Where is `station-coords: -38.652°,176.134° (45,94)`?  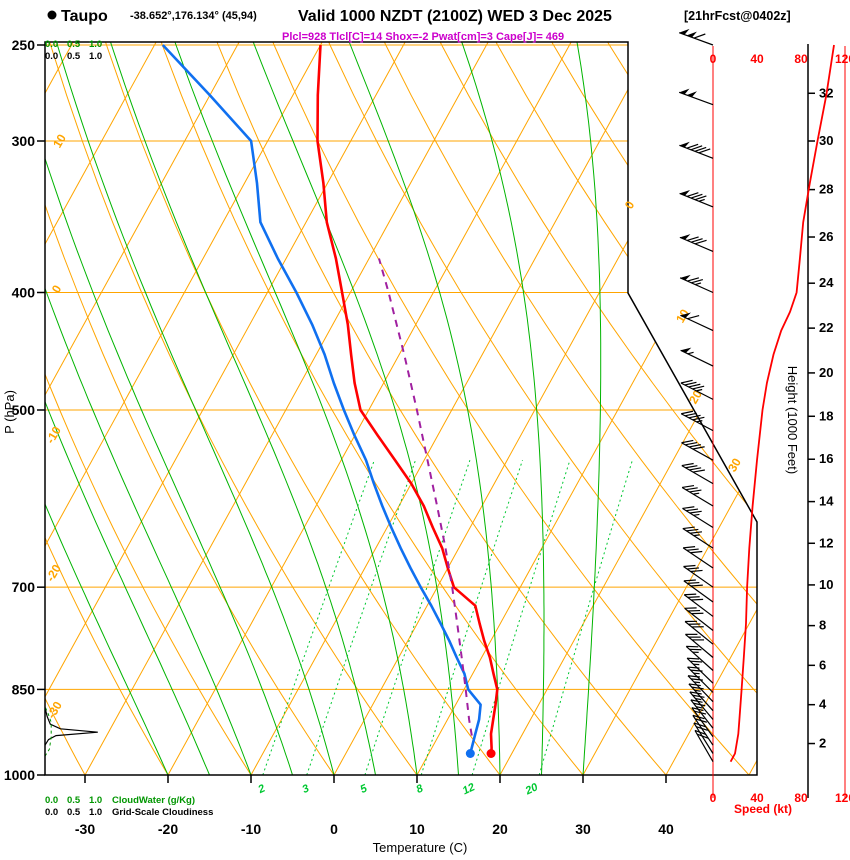
station-coords: -38.652°,176.134° (45,94) is located at coordinates (193, 16).